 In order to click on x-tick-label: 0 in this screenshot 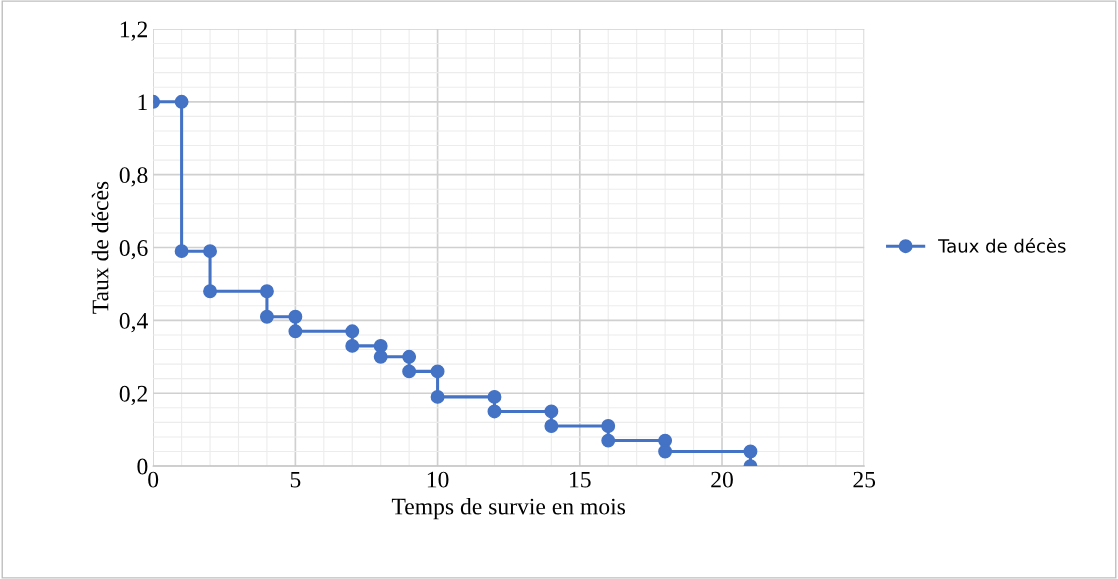, I will do `click(153, 479)`.